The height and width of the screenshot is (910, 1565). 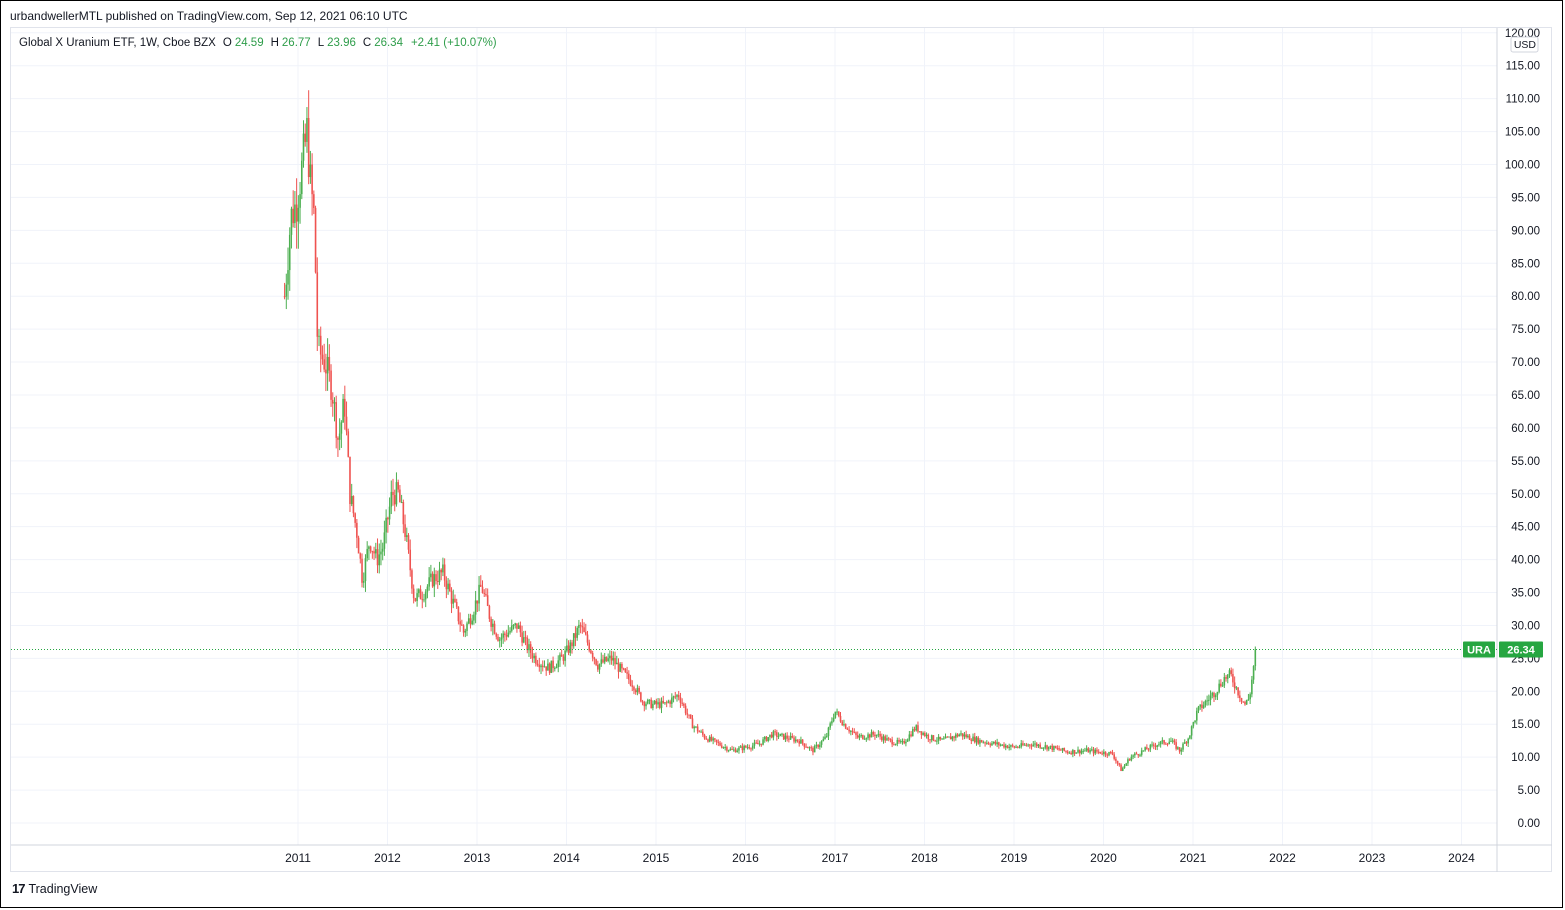 I want to click on x-tick-label: 2021, so click(x=1193, y=858).